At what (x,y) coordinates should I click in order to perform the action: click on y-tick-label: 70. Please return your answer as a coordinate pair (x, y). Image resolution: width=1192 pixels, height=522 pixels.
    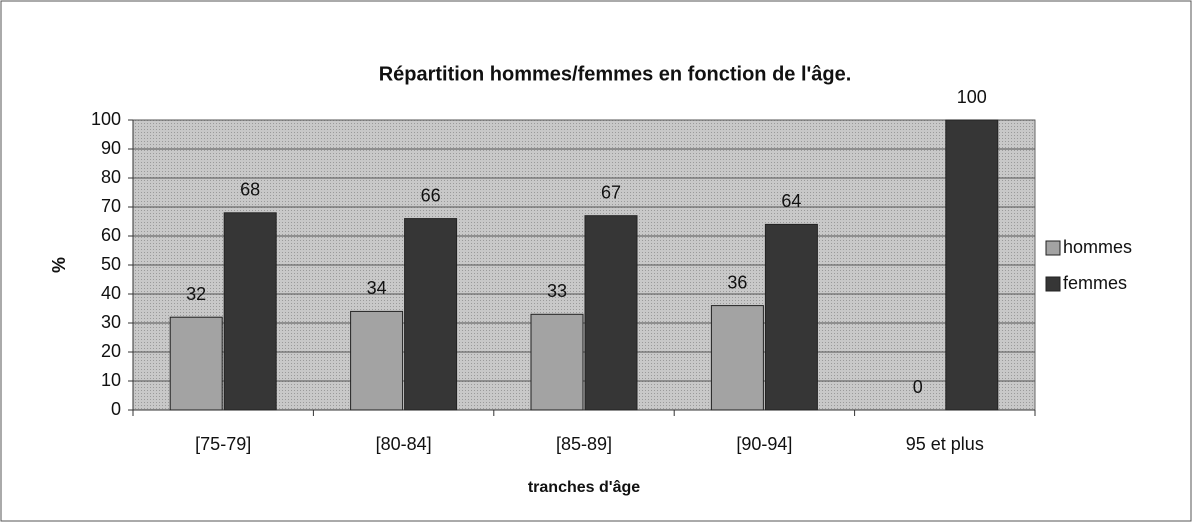
    Looking at the image, I should click on (111, 206).